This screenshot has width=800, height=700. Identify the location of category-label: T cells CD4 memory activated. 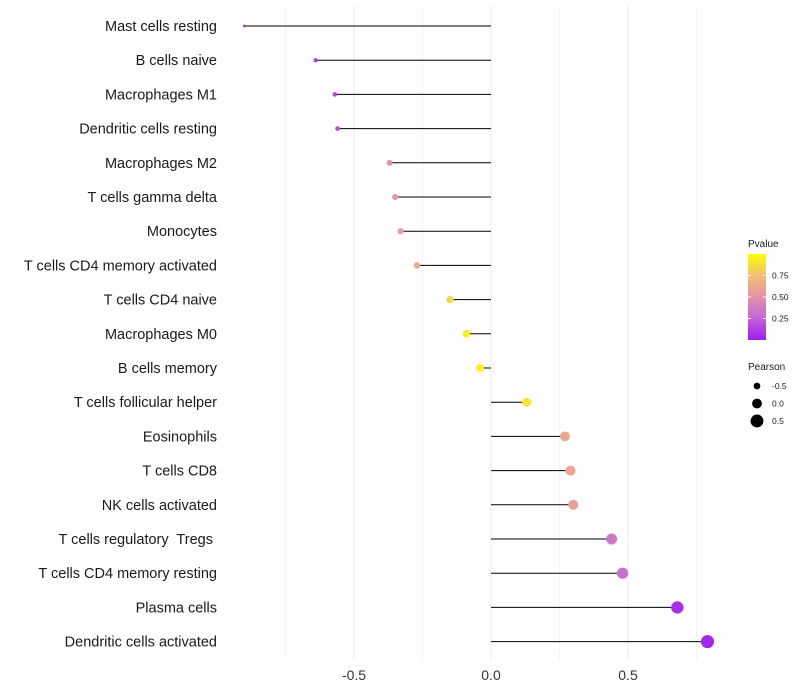
(120, 266).